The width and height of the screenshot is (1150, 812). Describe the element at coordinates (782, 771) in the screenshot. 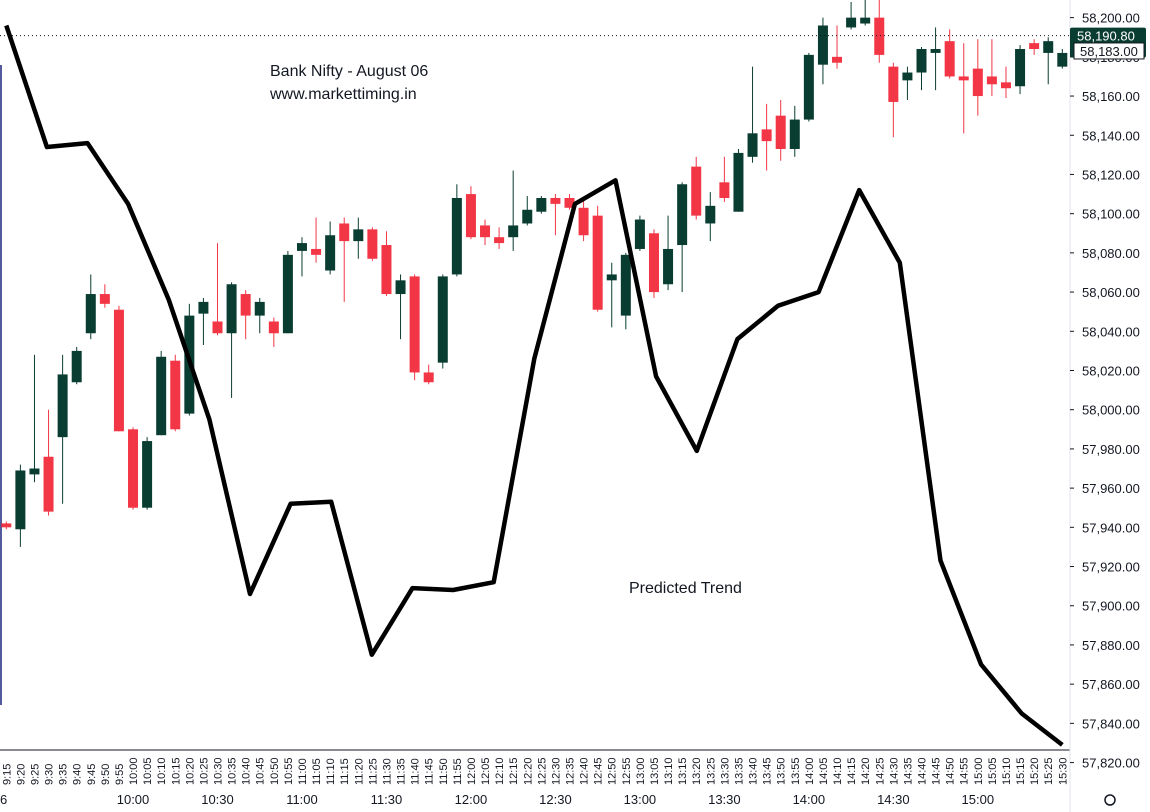

I see `x-tick-label: 13:50` at that location.